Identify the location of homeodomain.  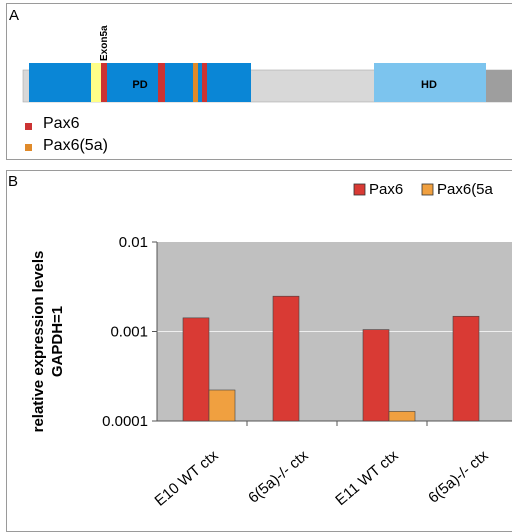
(430, 82).